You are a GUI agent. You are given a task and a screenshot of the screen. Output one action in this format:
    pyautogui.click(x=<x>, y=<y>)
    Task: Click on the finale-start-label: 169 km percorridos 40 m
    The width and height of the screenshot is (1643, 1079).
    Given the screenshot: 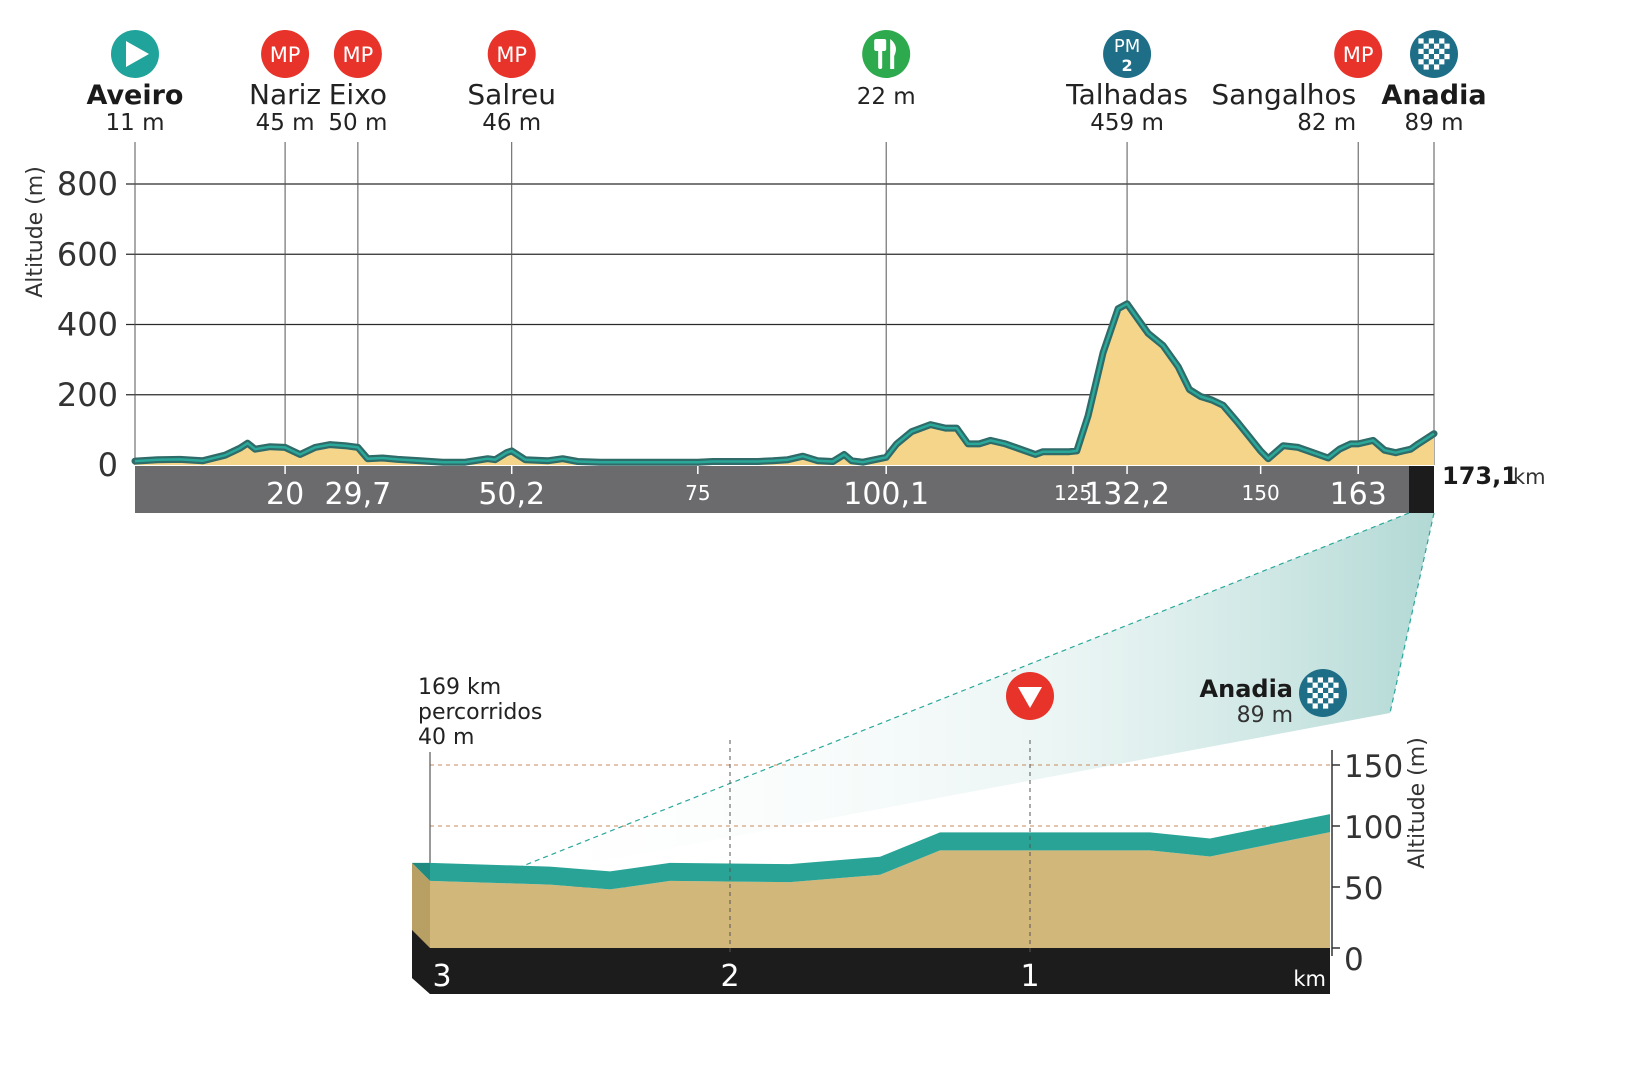 What is the action you would take?
    pyautogui.click(x=480, y=712)
    